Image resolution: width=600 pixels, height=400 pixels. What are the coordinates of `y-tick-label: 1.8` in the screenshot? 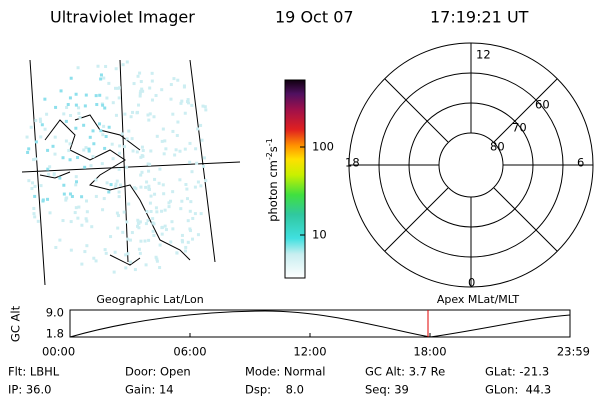 It's located at (55, 334).